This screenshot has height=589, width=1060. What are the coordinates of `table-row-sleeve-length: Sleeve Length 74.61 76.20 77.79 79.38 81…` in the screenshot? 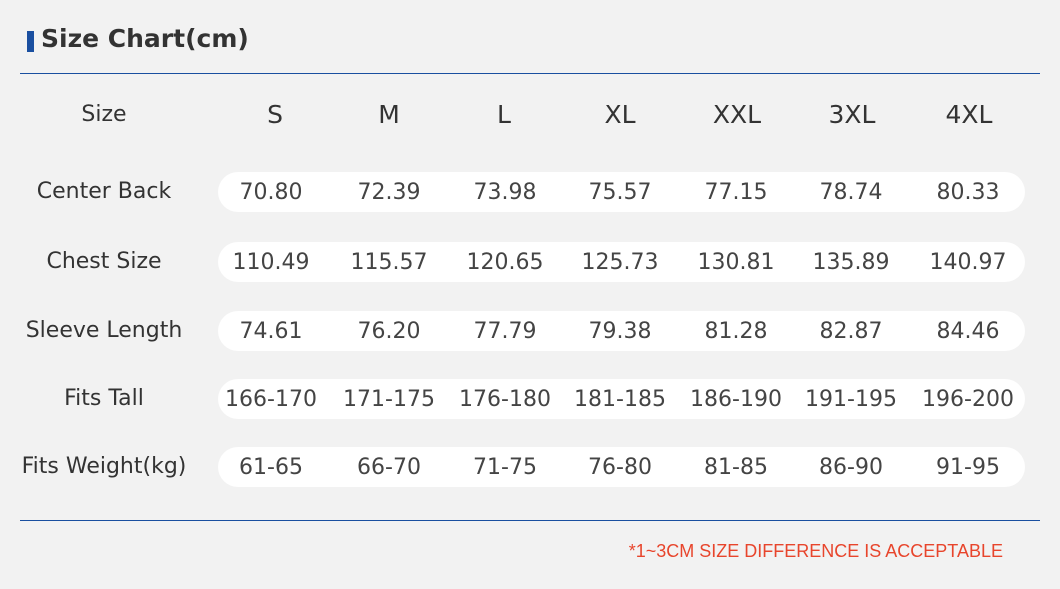 It's located at (530, 331).